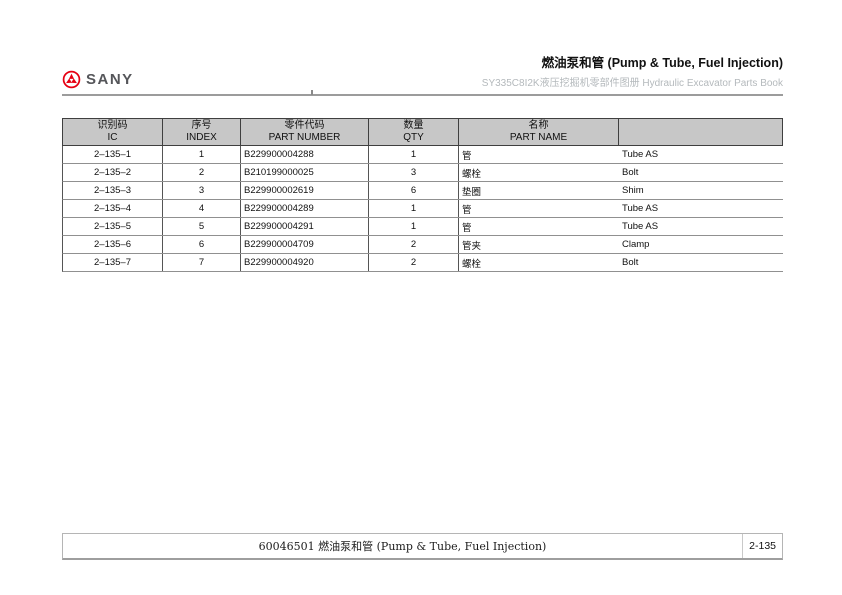 The width and height of the screenshot is (842, 595). I want to click on ic-cell: 2–135–4, so click(113, 208).